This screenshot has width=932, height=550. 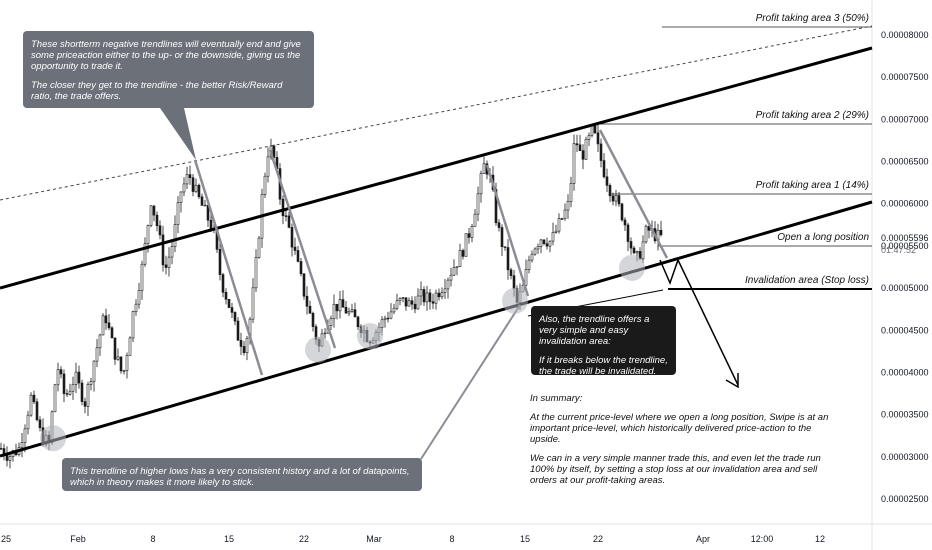 I want to click on note-pointer, so click(x=178, y=134).